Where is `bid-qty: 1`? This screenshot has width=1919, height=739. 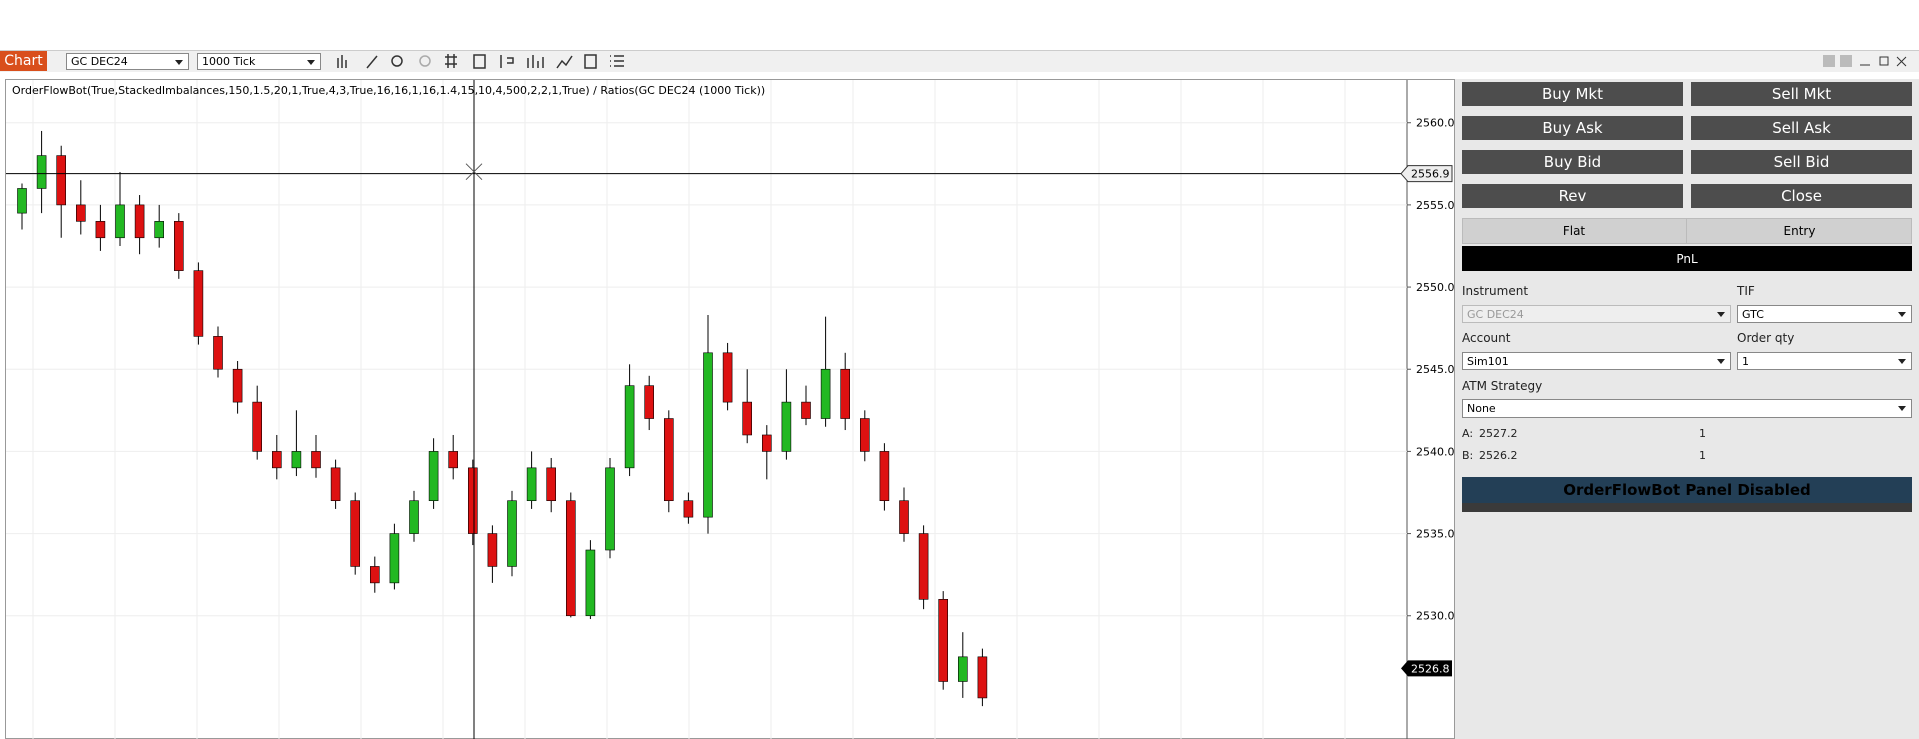
bid-qty: 1 is located at coordinates (1702, 455).